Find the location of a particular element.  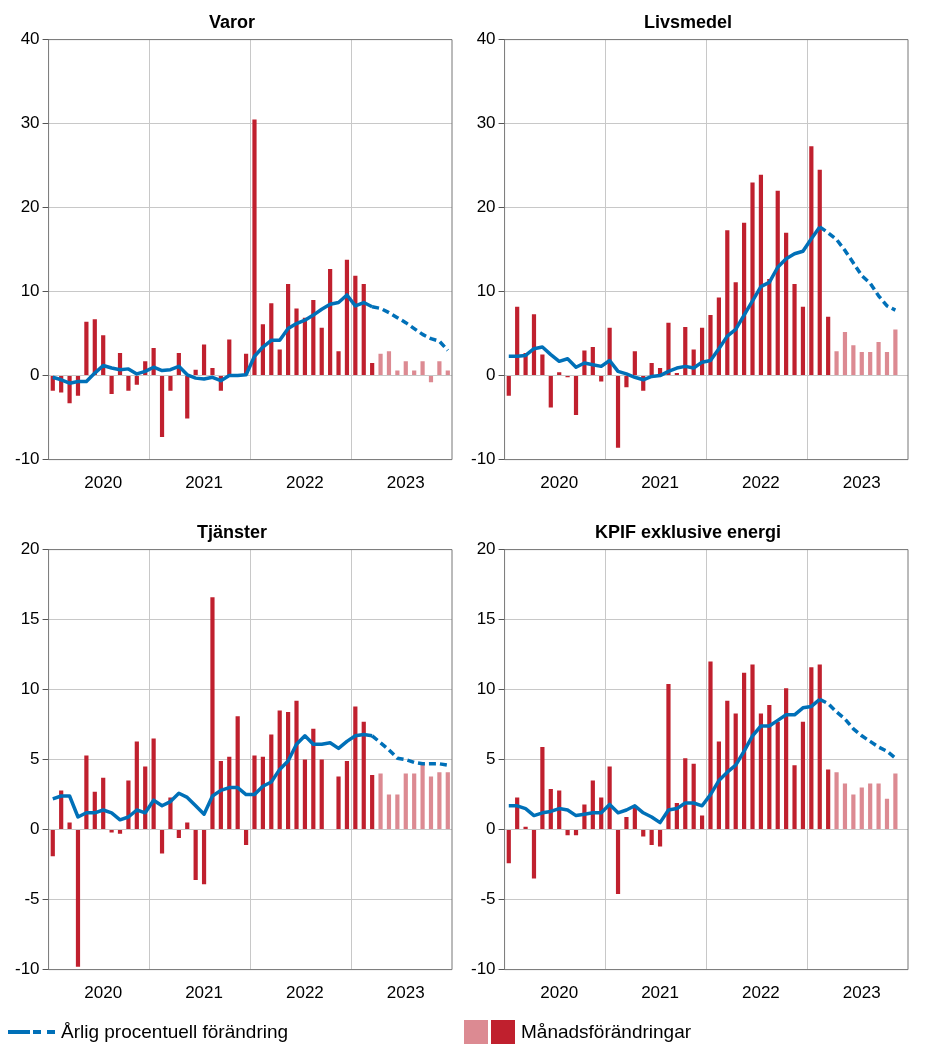

y-tick-label: 40 is located at coordinates (30, 39).